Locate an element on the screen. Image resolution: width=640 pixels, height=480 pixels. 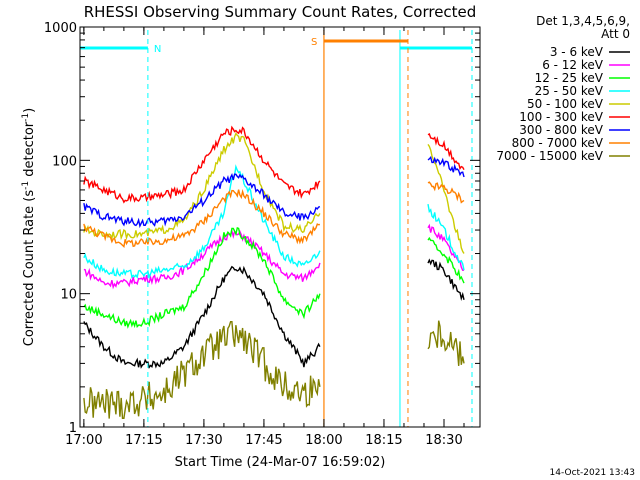
legend-label: 6 - 12 keV is located at coordinates (573, 65).